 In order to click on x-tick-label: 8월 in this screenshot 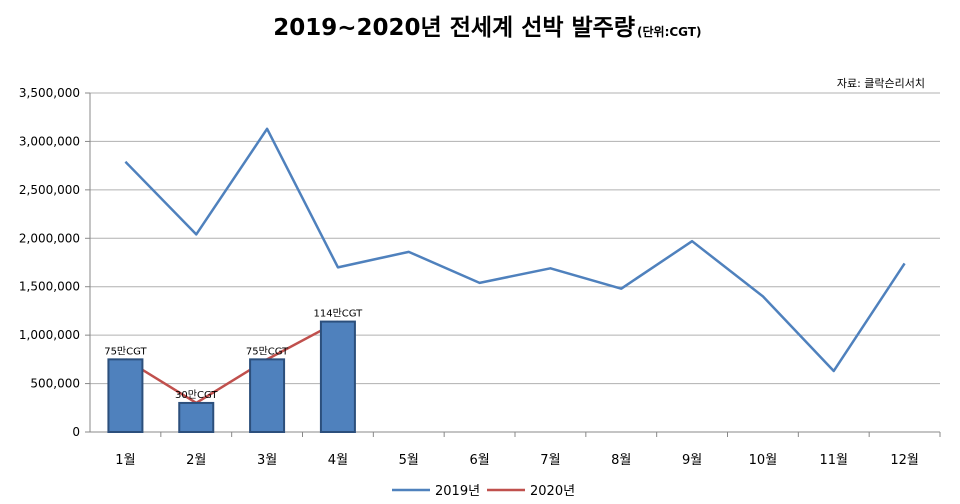, I will do `click(621, 460)`.